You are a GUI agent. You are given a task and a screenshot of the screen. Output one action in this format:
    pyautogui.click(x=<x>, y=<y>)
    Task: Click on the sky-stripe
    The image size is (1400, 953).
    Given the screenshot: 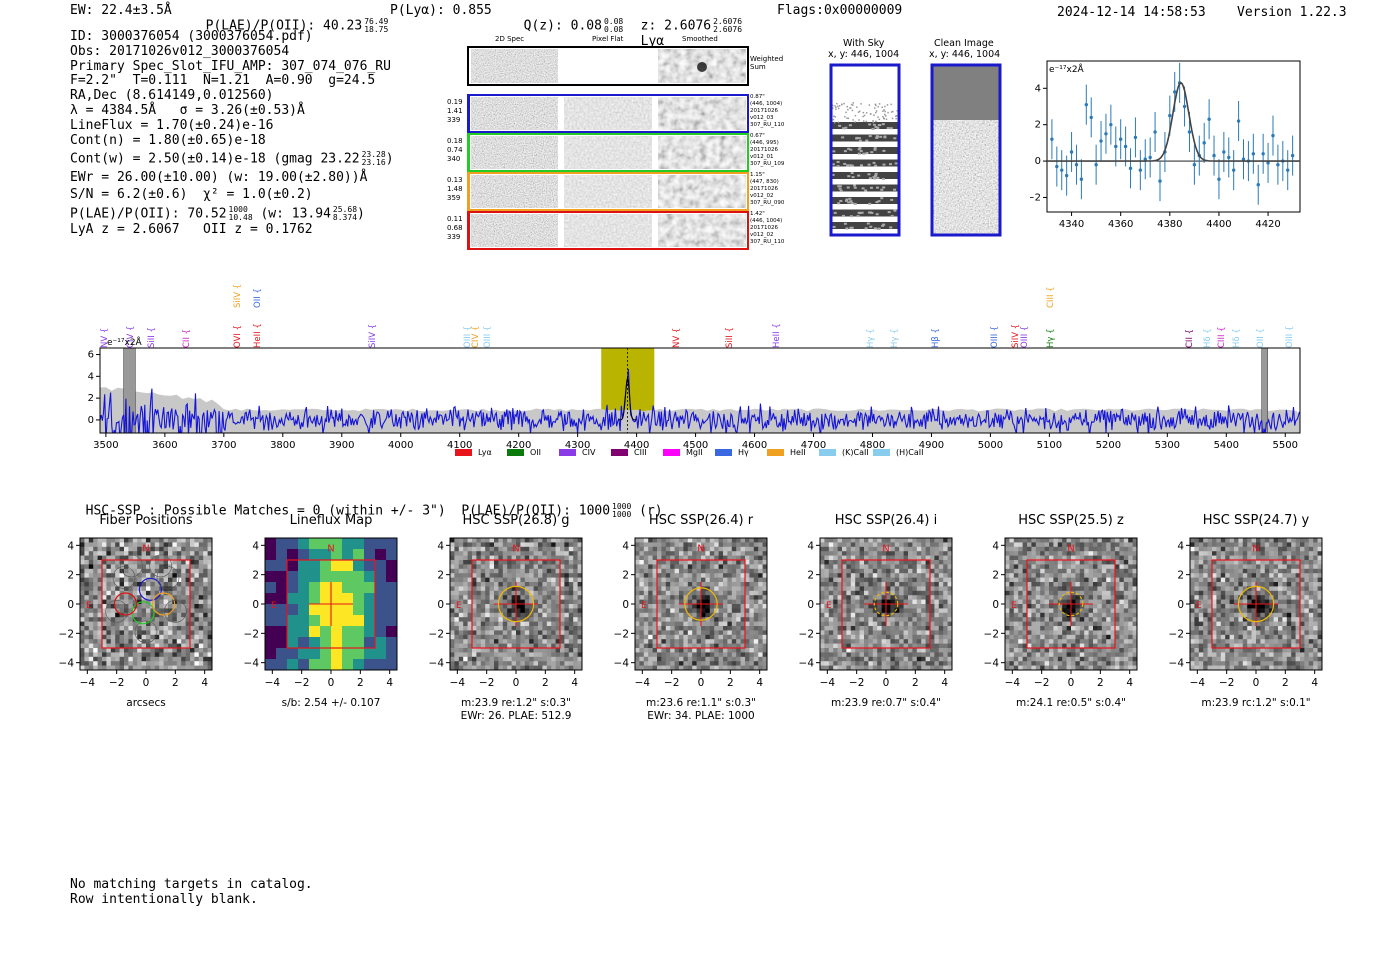 What is the action you would take?
    pyautogui.click(x=865, y=225)
    